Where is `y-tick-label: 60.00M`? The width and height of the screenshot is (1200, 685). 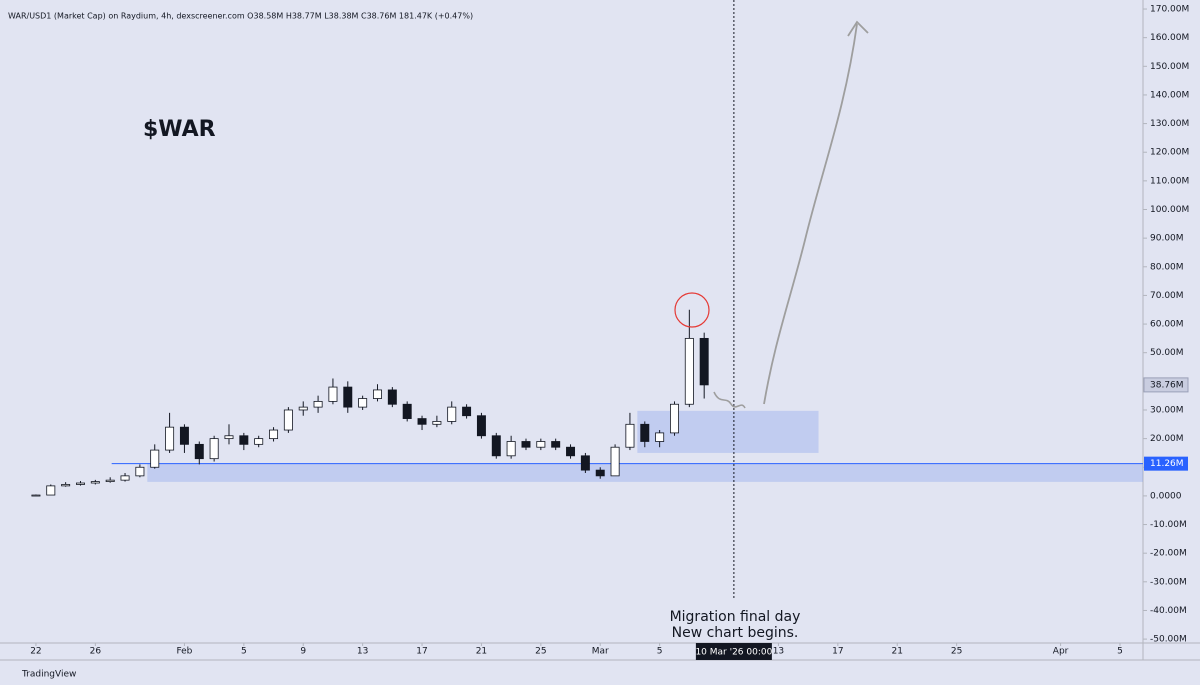 y-tick-label: 60.00M is located at coordinates (1167, 325).